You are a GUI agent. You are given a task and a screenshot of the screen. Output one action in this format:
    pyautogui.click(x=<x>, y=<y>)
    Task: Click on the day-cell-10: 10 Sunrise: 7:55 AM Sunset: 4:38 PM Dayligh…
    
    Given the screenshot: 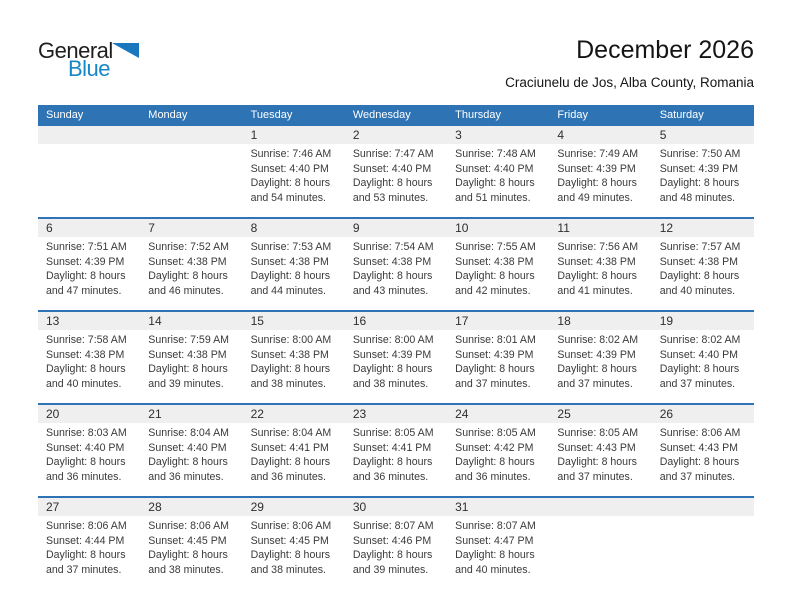 What is the action you would take?
    pyautogui.click(x=498, y=264)
    